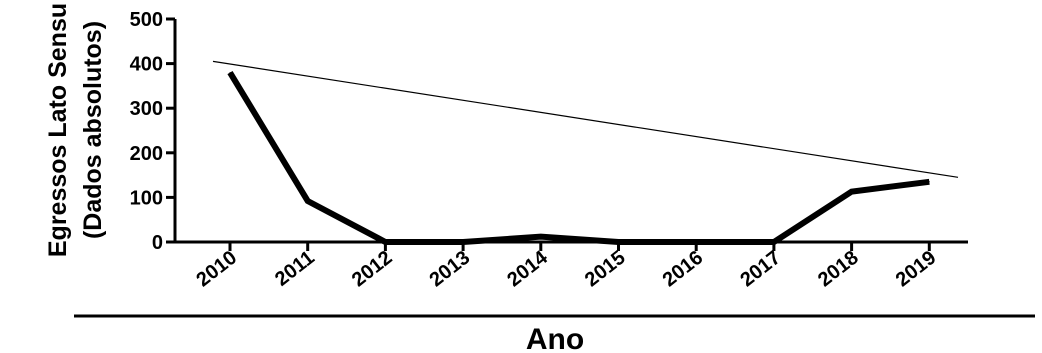  I want to click on x-tick-label: 2016, so click(683, 269).